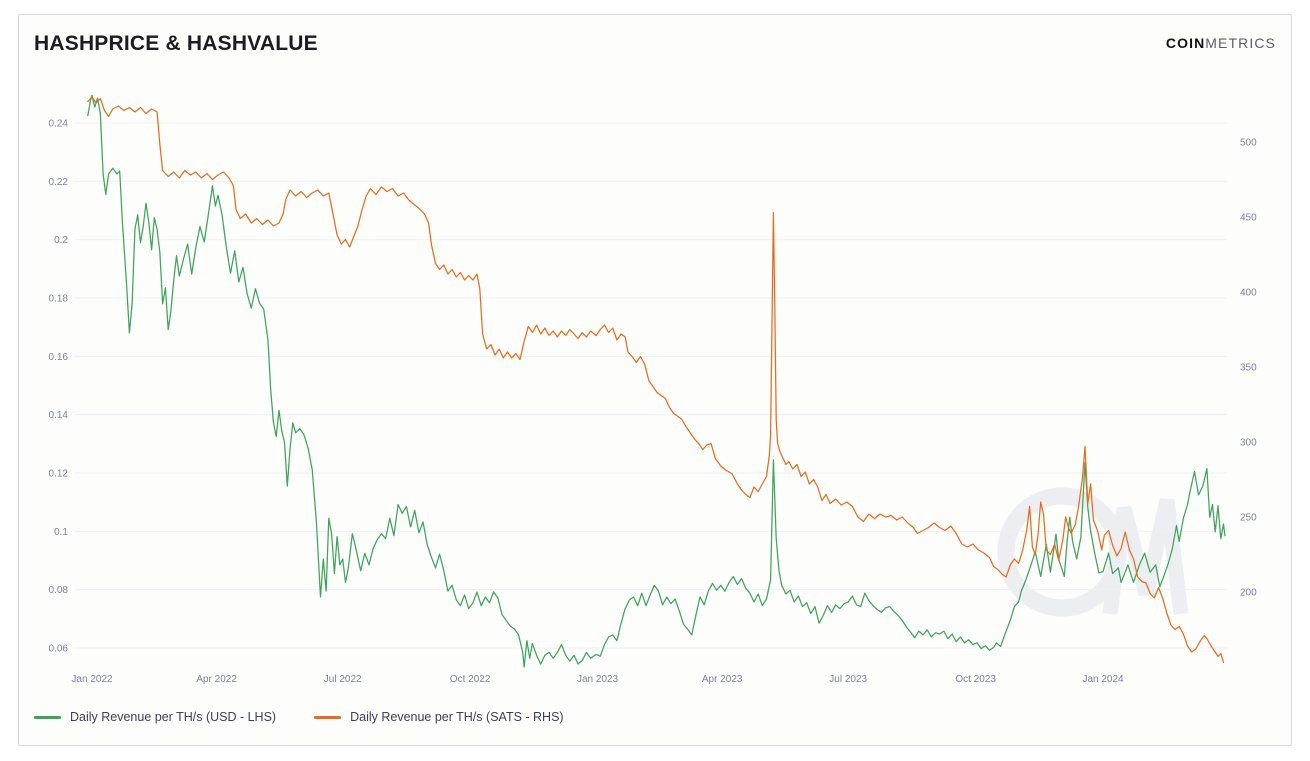  I want to click on right-axis-tick-label: 200, so click(1248, 593).